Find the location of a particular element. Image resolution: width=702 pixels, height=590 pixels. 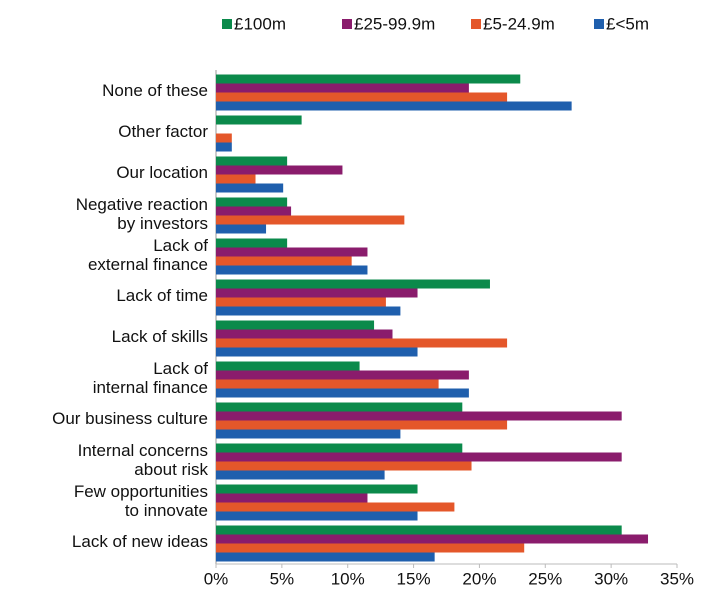

y-tick-label: Lack of external finance is located at coordinates (147, 254).